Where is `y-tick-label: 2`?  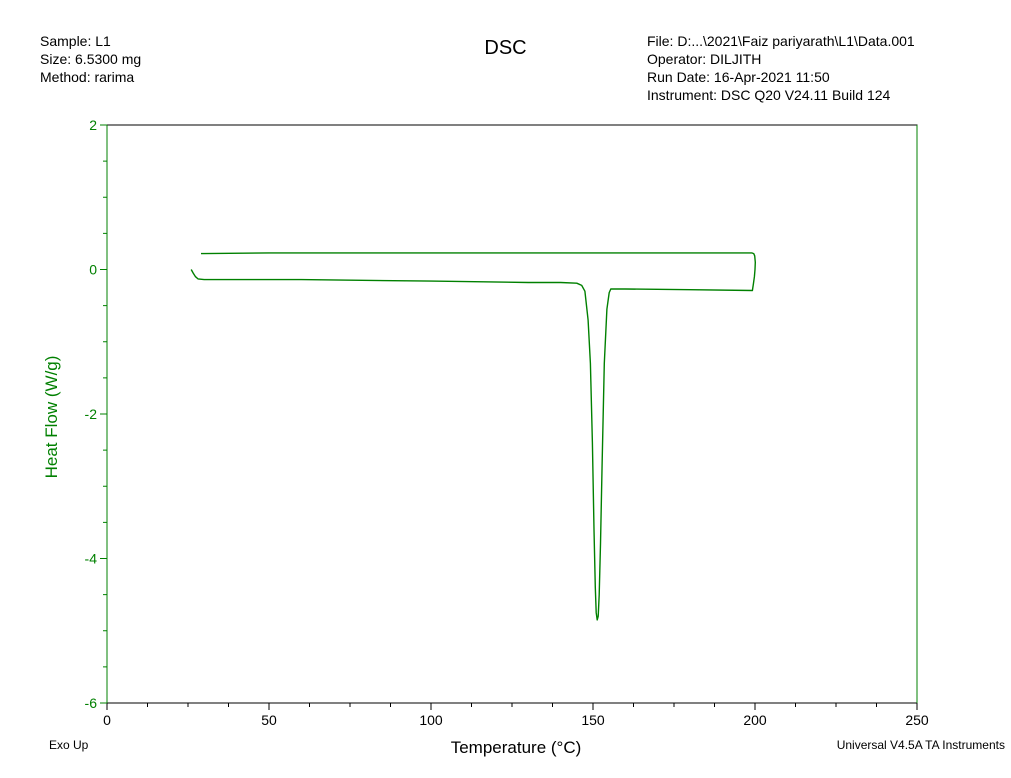
y-tick-label: 2 is located at coordinates (93, 125).